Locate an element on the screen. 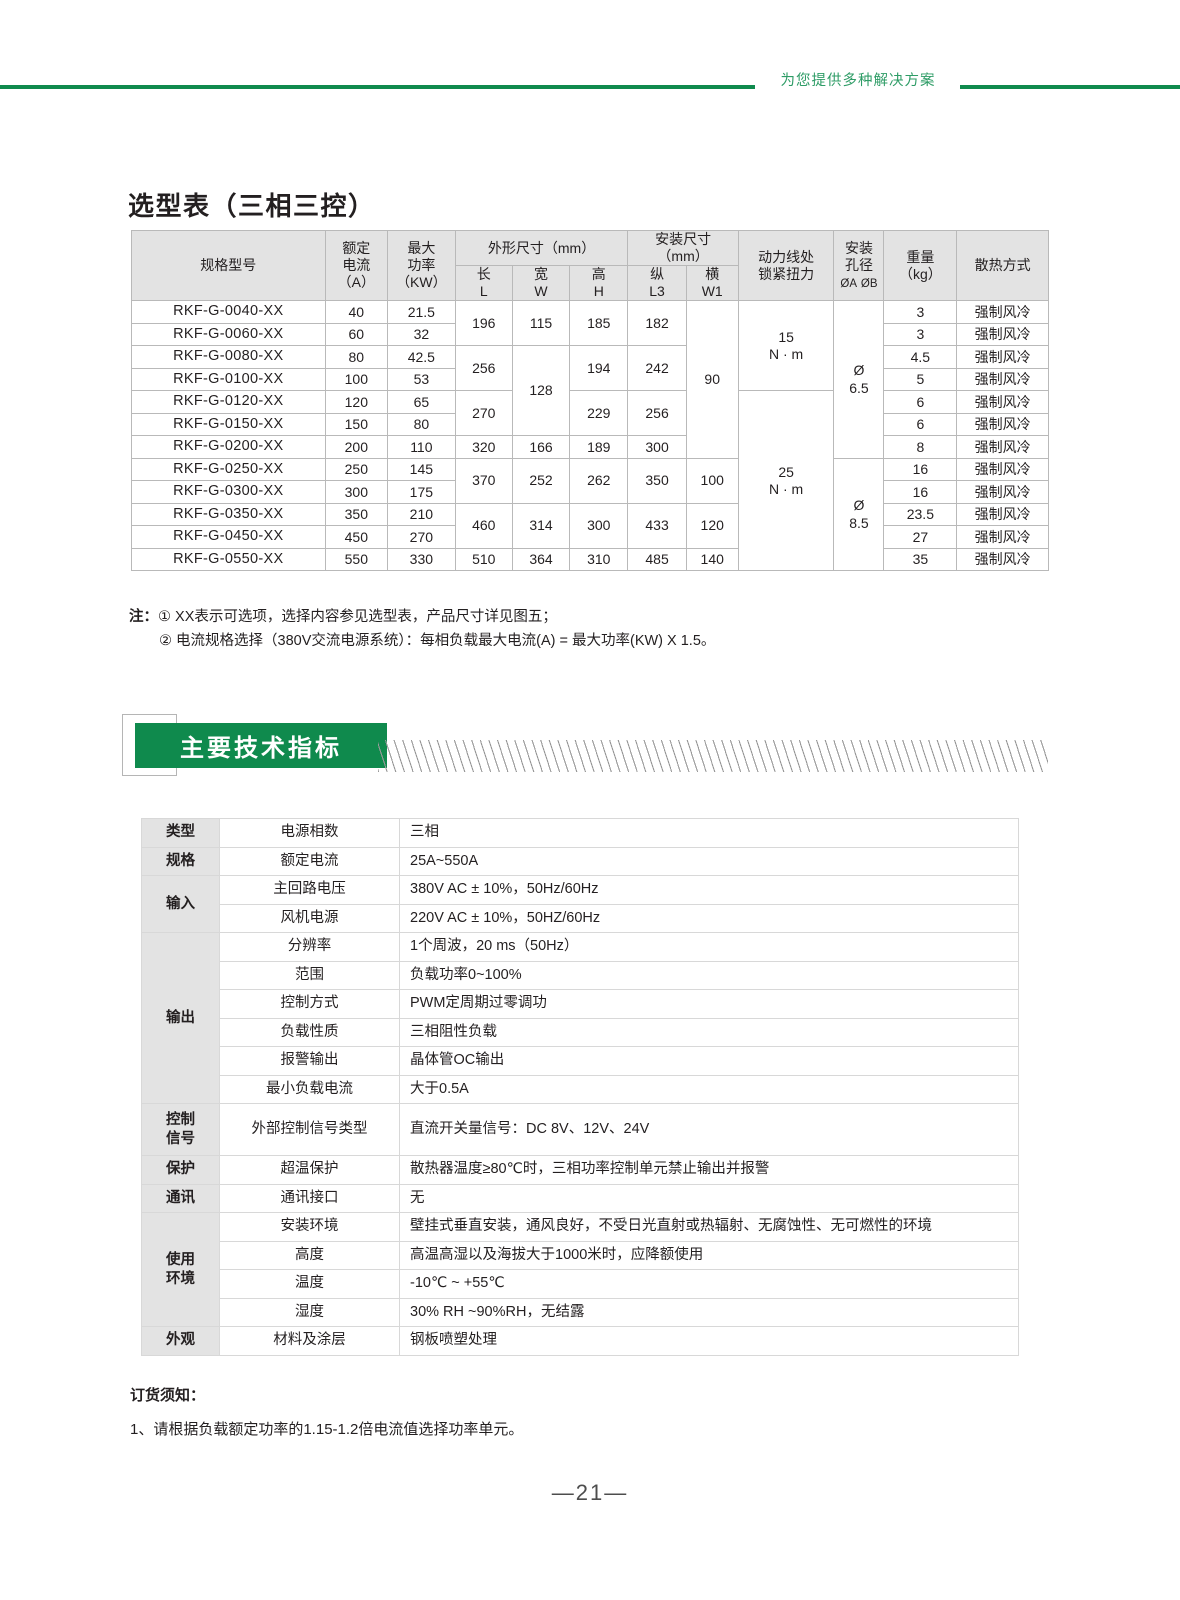 This screenshot has width=1180, height=1600. table-row: 类型 电源相数 三相 is located at coordinates (580, 833).